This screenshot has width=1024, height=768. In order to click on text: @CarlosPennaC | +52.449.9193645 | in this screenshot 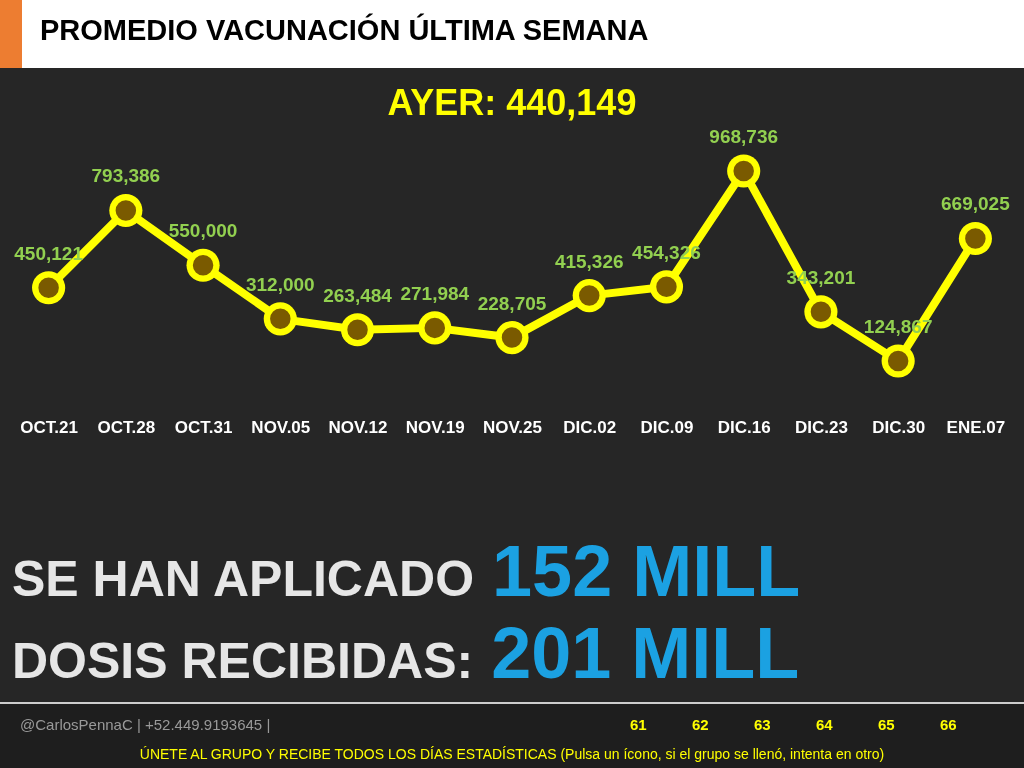, I will do `click(145, 724)`.